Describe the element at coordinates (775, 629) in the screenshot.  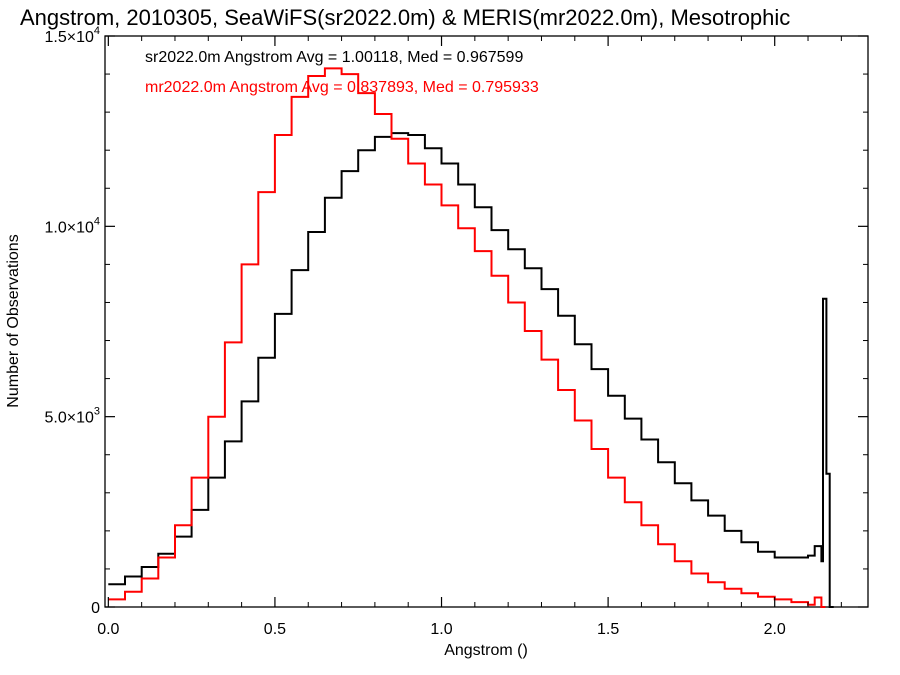
I see `x-tick-label-4: 2.0` at that location.